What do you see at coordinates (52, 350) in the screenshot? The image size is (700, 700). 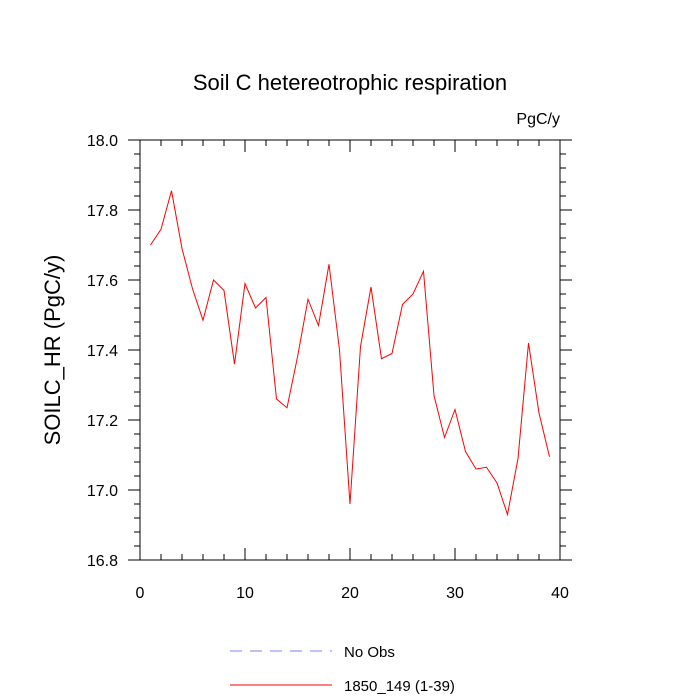 I see `y-axis-label: SOILC_HR (PgC/y)` at bounding box center [52, 350].